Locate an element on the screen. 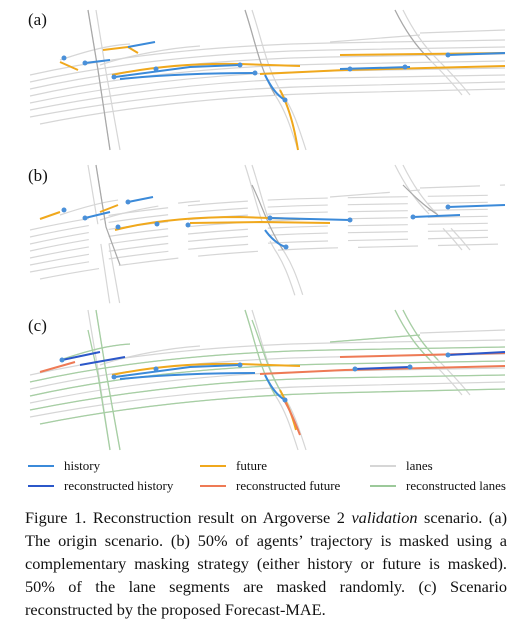  legend-item-reconstructed-future: reconstructed future is located at coordinates (270, 486).